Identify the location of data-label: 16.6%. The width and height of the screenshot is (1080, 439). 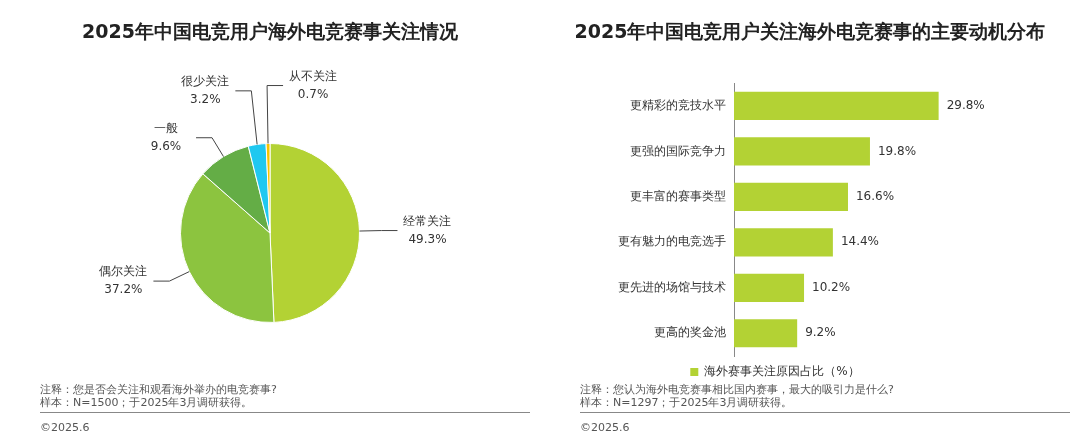
(875, 195).